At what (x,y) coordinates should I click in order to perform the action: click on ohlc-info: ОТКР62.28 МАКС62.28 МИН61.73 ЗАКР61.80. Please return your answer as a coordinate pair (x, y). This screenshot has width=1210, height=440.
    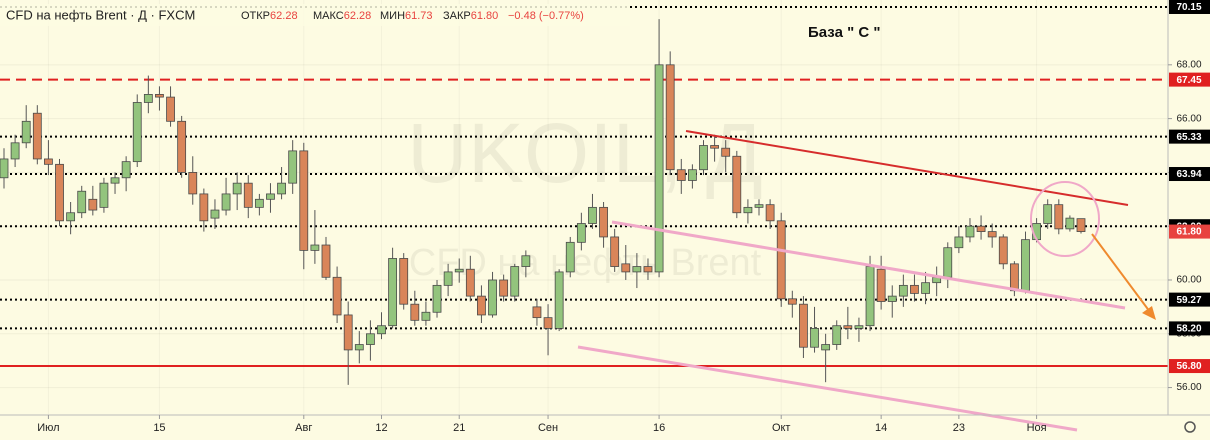
    Looking at the image, I should click on (369, 16).